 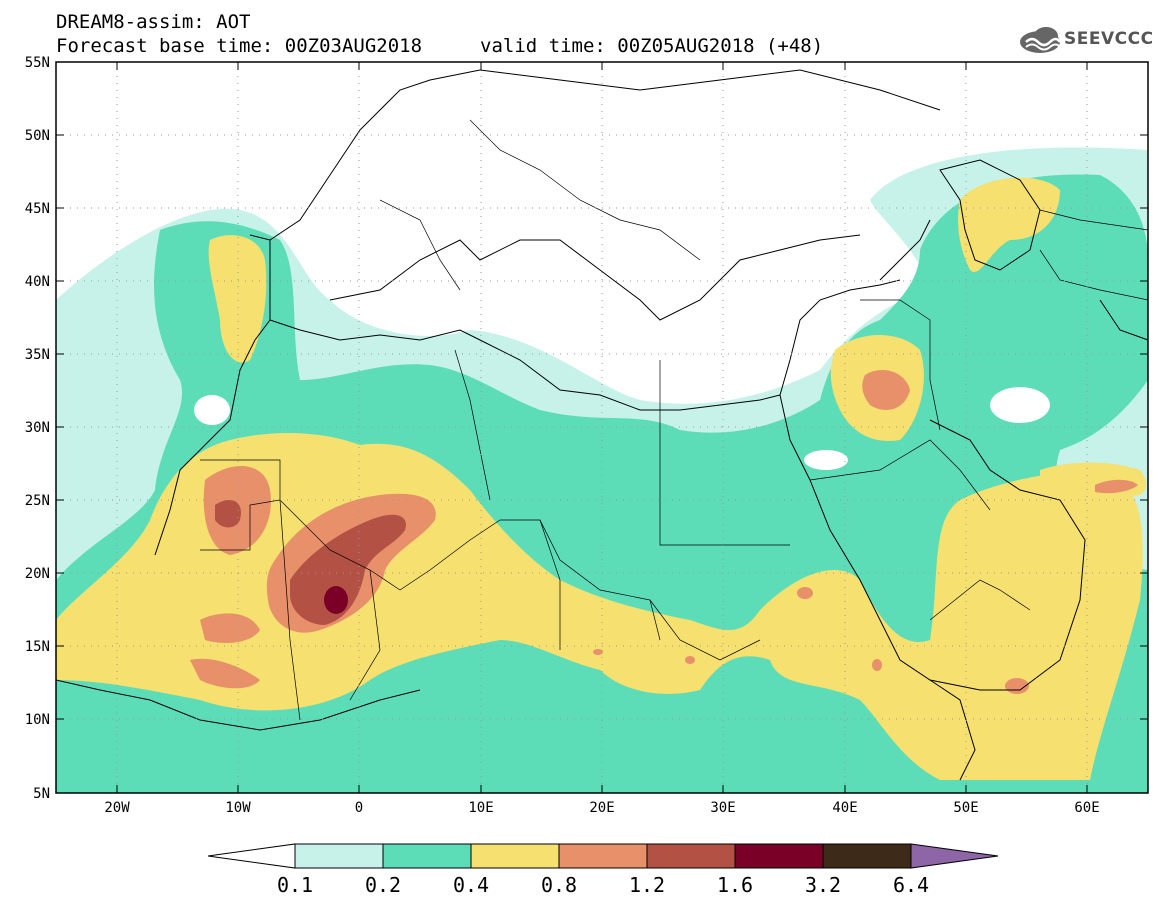 I want to click on lat-label: 30N, so click(x=37, y=428).